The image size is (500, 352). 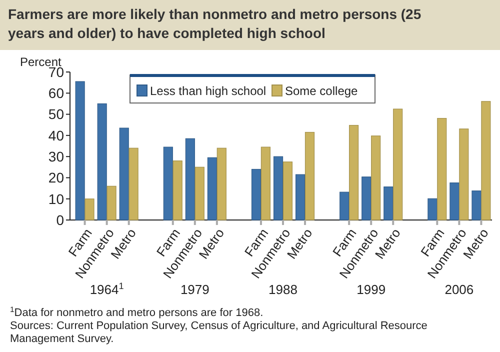 I want to click on text: 1979, so click(x=195, y=289).